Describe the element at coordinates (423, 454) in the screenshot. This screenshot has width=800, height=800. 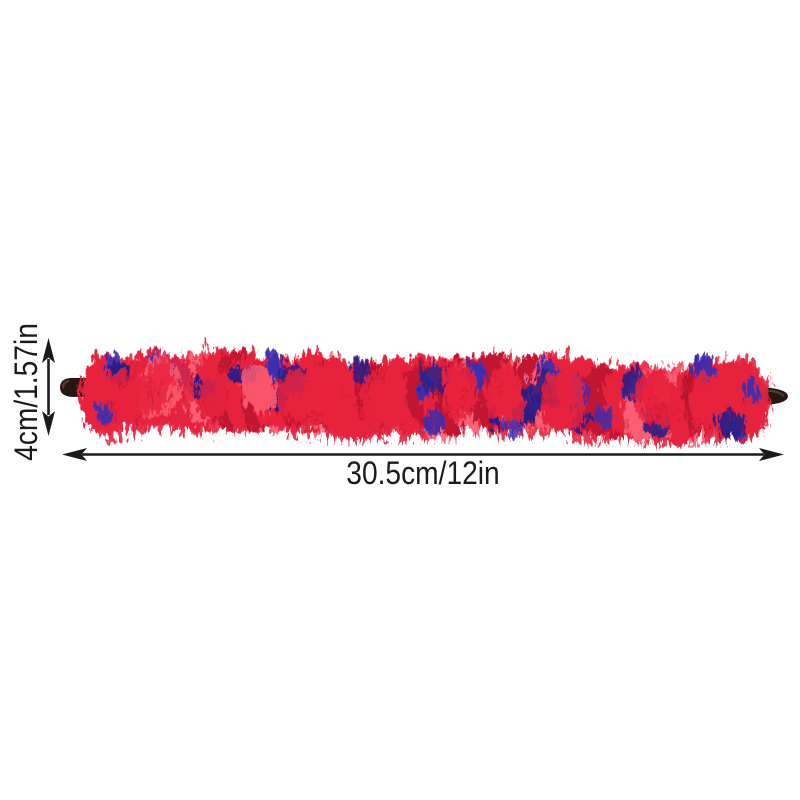
I see `length-dimension-arrow` at that location.